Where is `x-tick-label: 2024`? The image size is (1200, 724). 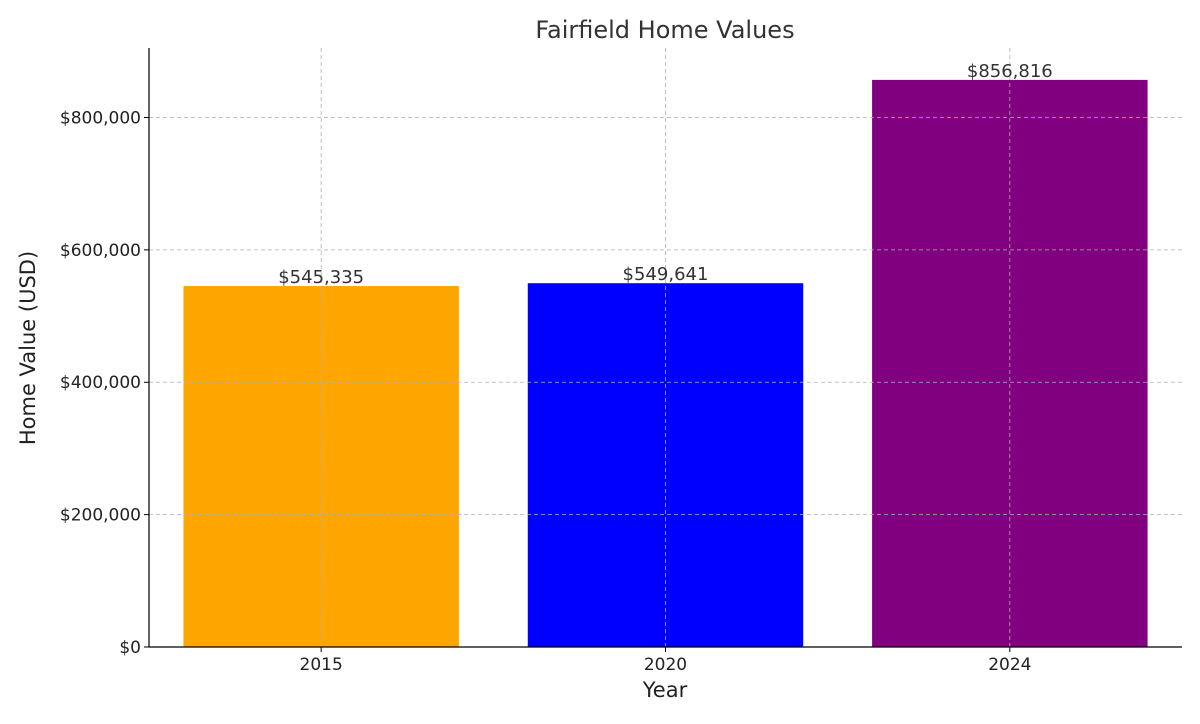
x-tick-label: 2024 is located at coordinates (1009, 665).